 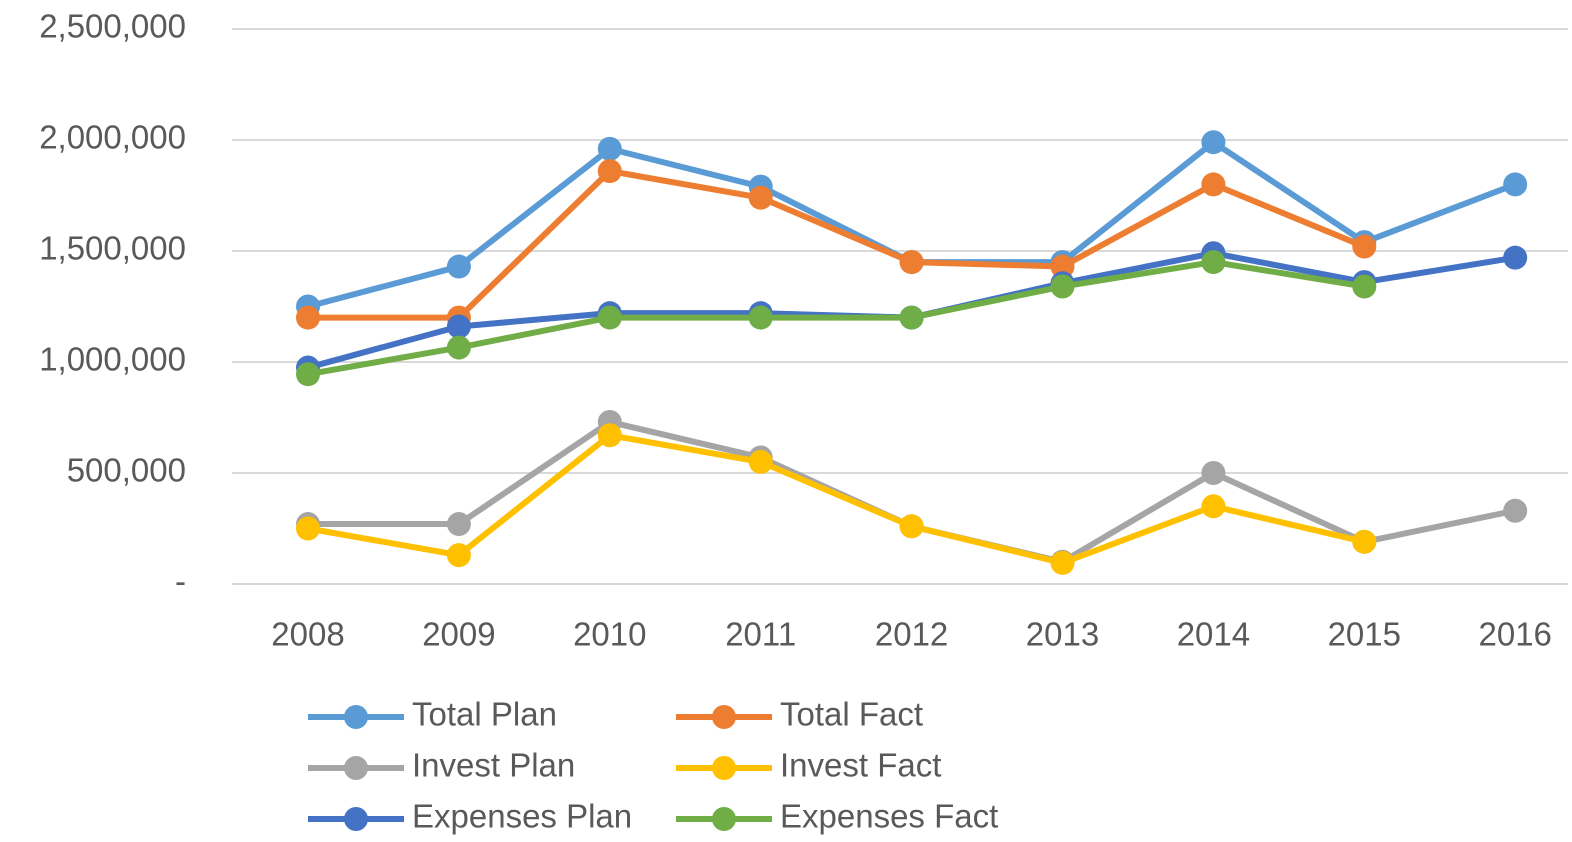 I want to click on x-tick-label: 2014, so click(x=1213, y=634).